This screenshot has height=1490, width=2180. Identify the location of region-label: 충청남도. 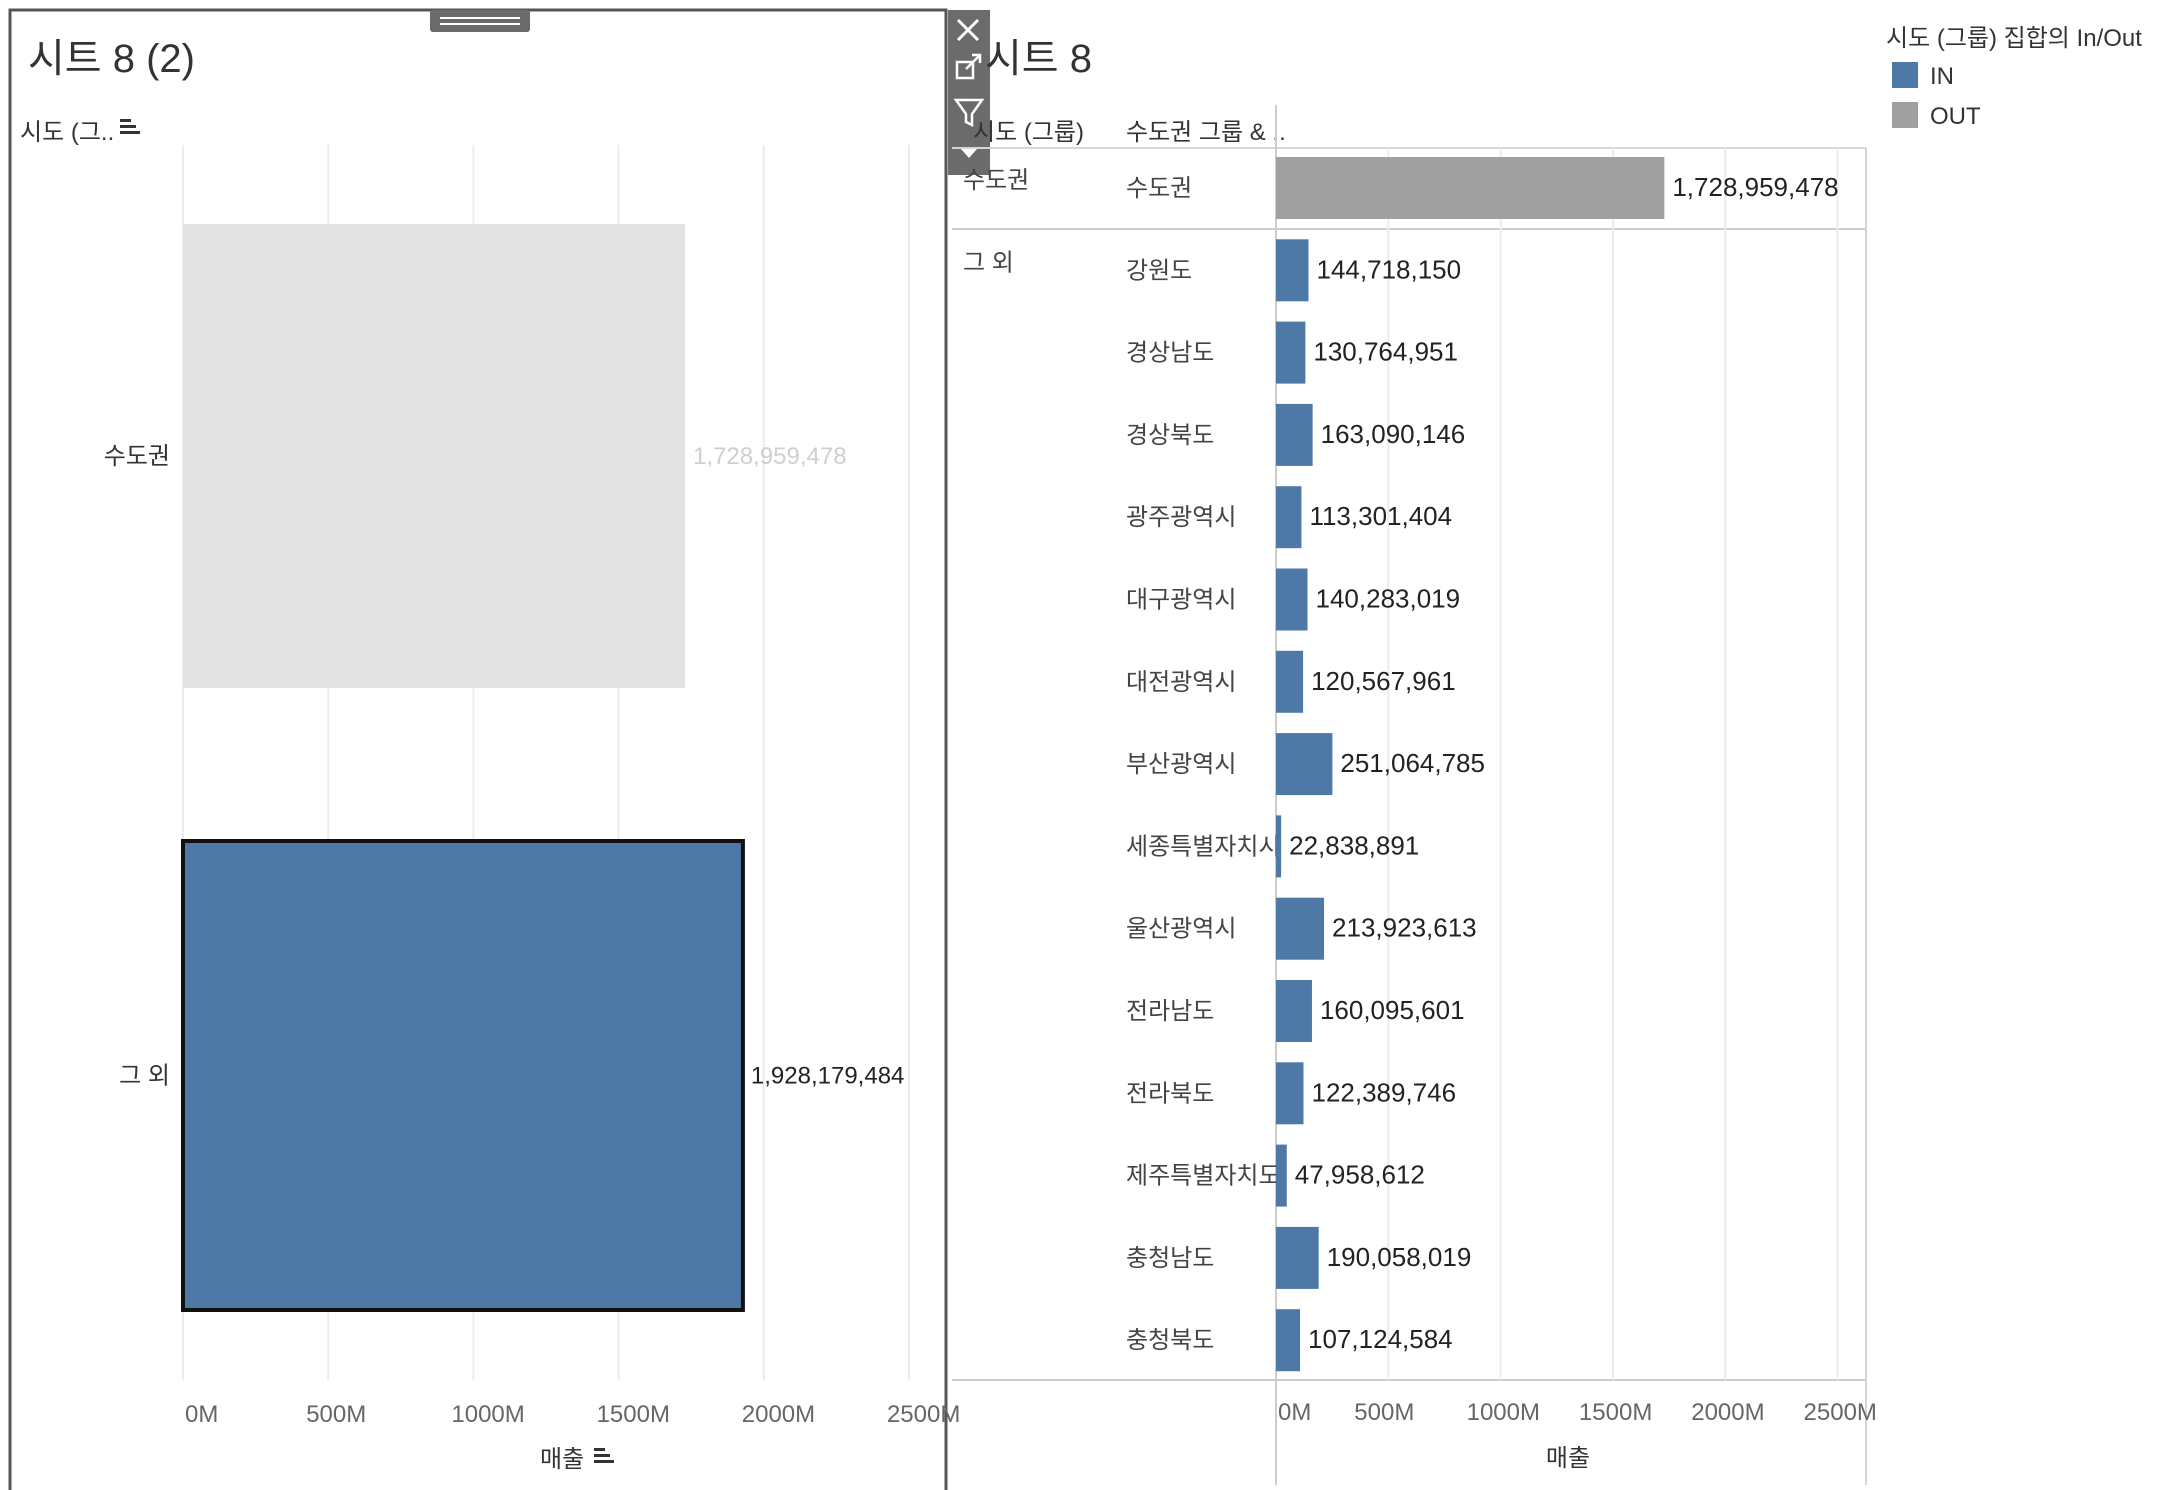
(1170, 1258).